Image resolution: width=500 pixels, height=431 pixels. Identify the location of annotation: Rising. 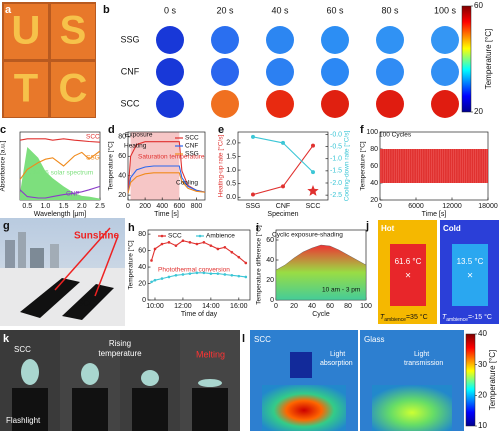
(120, 343).